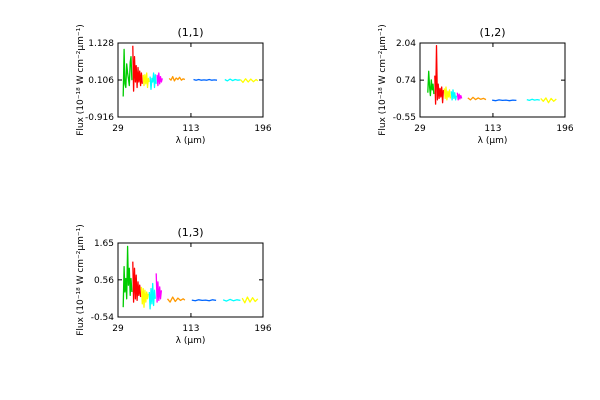 This screenshot has height=400, width=600. I want to click on y-tick-label: 2.04, so click(406, 44).